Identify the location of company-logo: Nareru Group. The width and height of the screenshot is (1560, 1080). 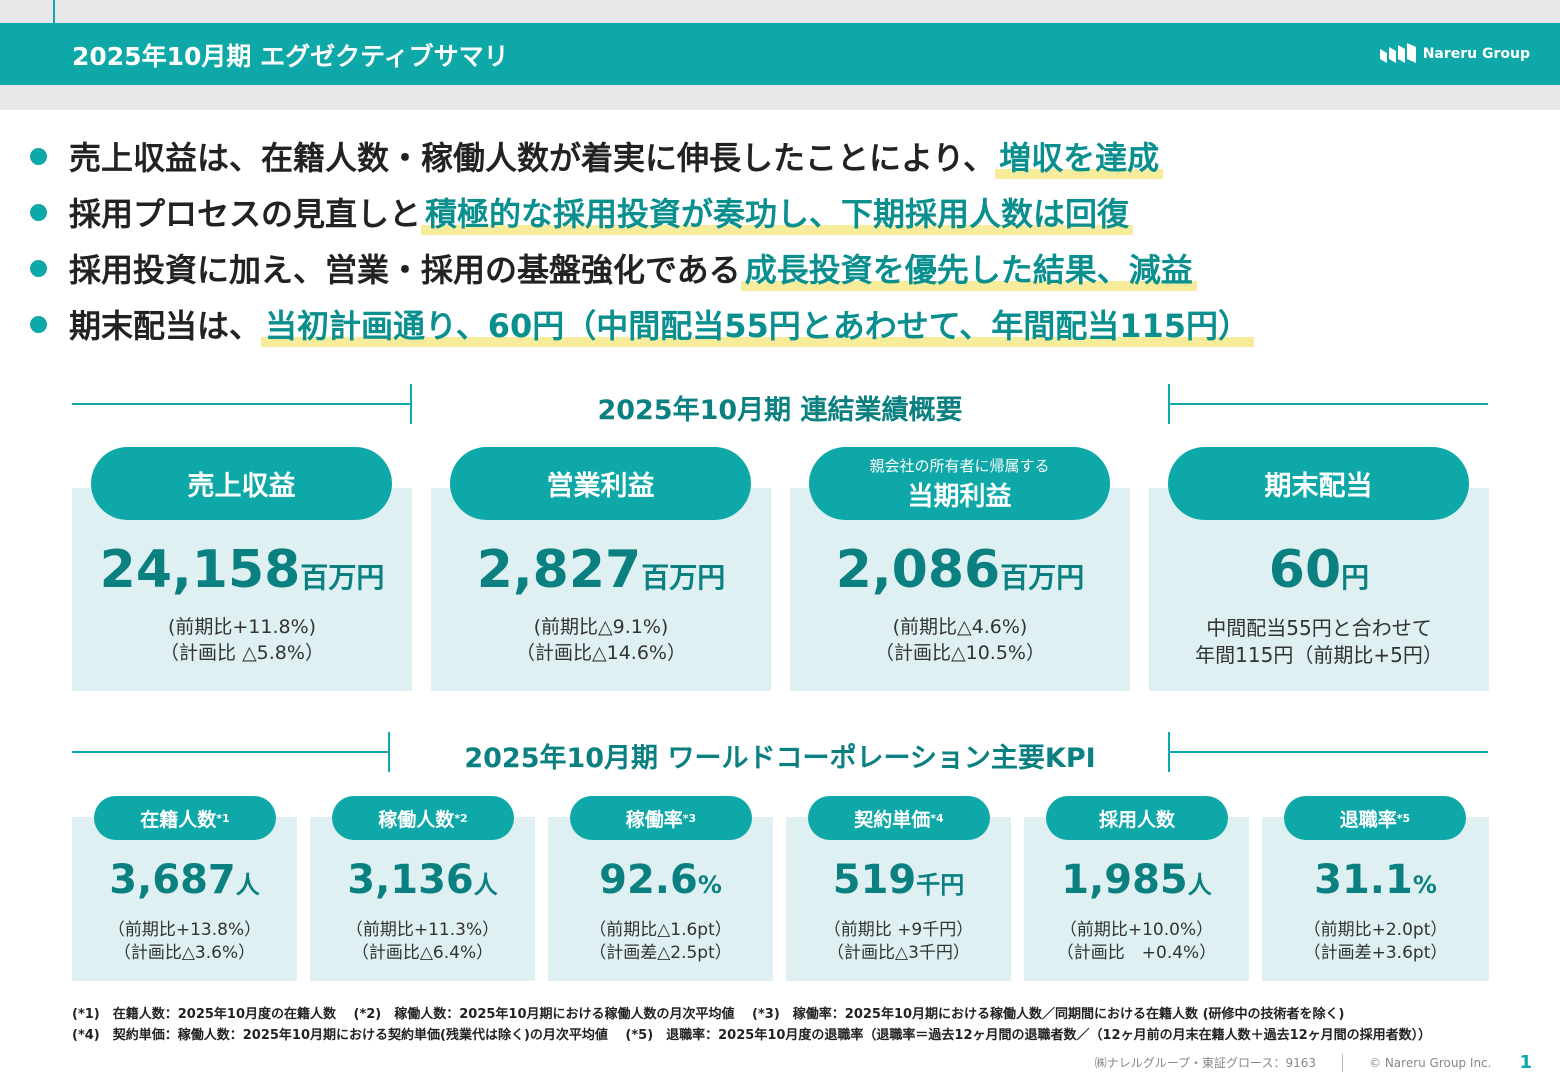
(1454, 54).